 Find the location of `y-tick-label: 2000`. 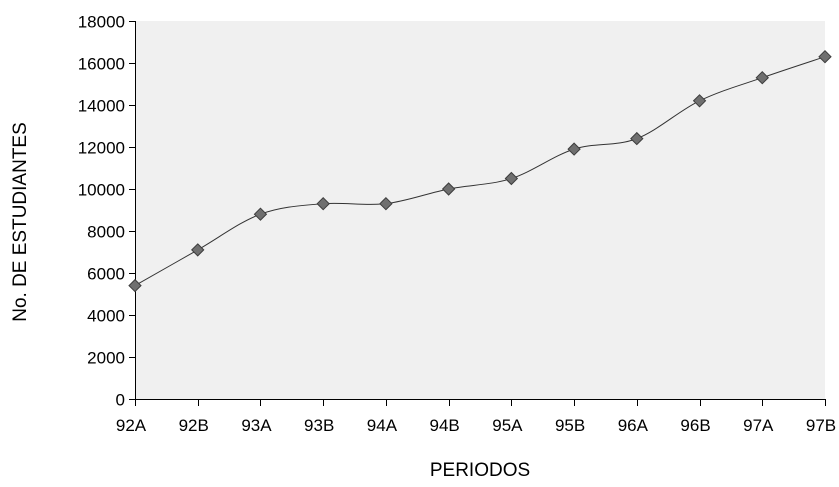

y-tick-label: 2000 is located at coordinates (106, 358).